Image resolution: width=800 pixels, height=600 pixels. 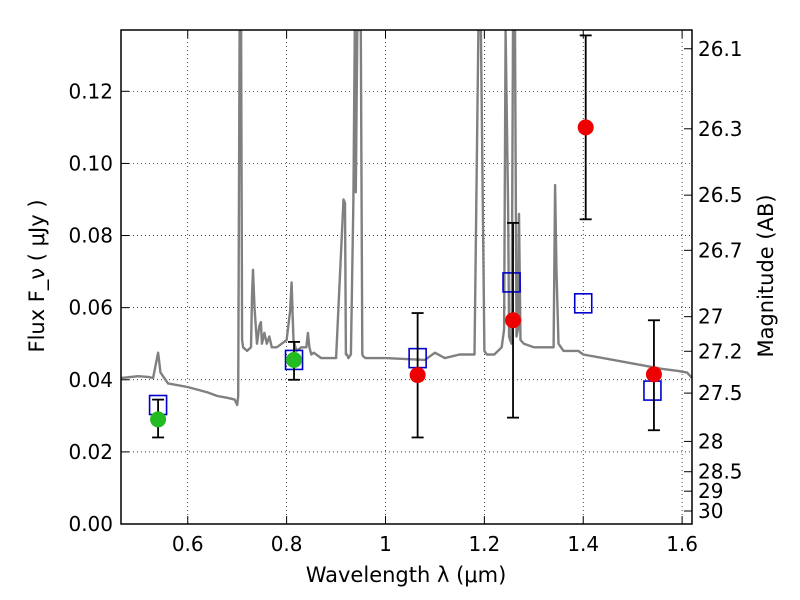 I want to click on x-tick-label: 0.6, so click(x=188, y=544).